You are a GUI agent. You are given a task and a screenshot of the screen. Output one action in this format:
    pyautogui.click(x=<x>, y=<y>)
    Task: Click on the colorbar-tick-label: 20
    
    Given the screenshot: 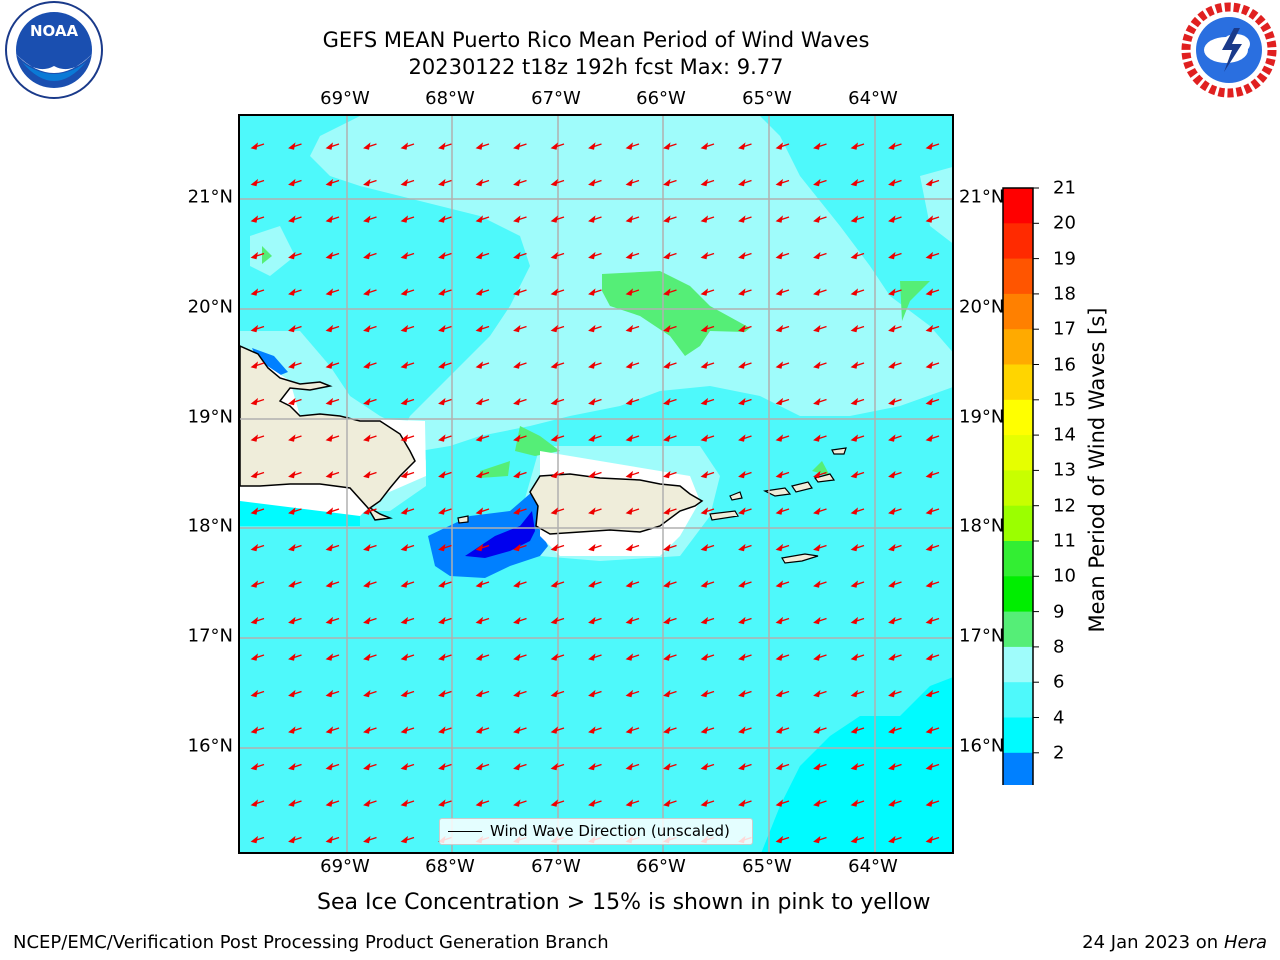 What is the action you would take?
    pyautogui.click(x=1064, y=223)
    